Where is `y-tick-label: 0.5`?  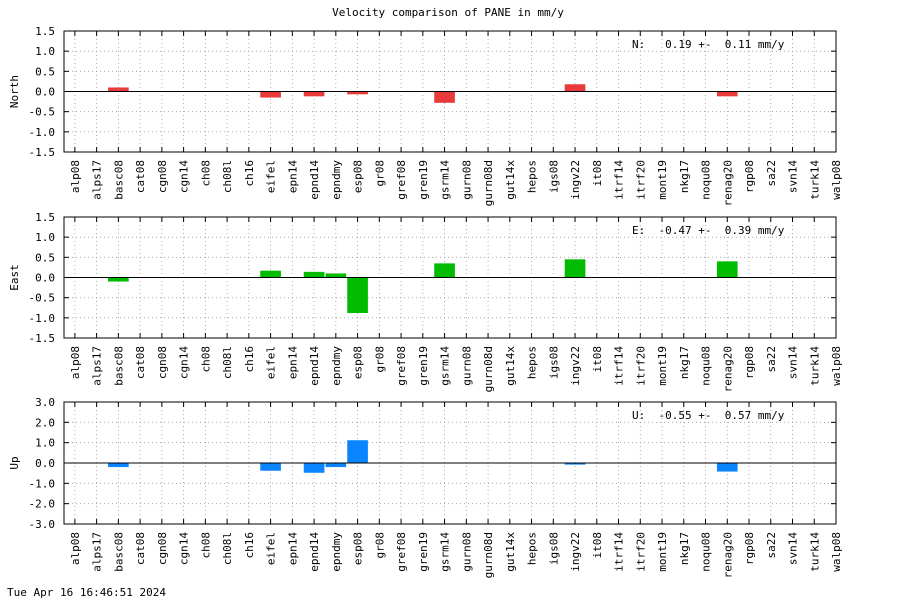 y-tick-label: 0.5 is located at coordinates (45, 257).